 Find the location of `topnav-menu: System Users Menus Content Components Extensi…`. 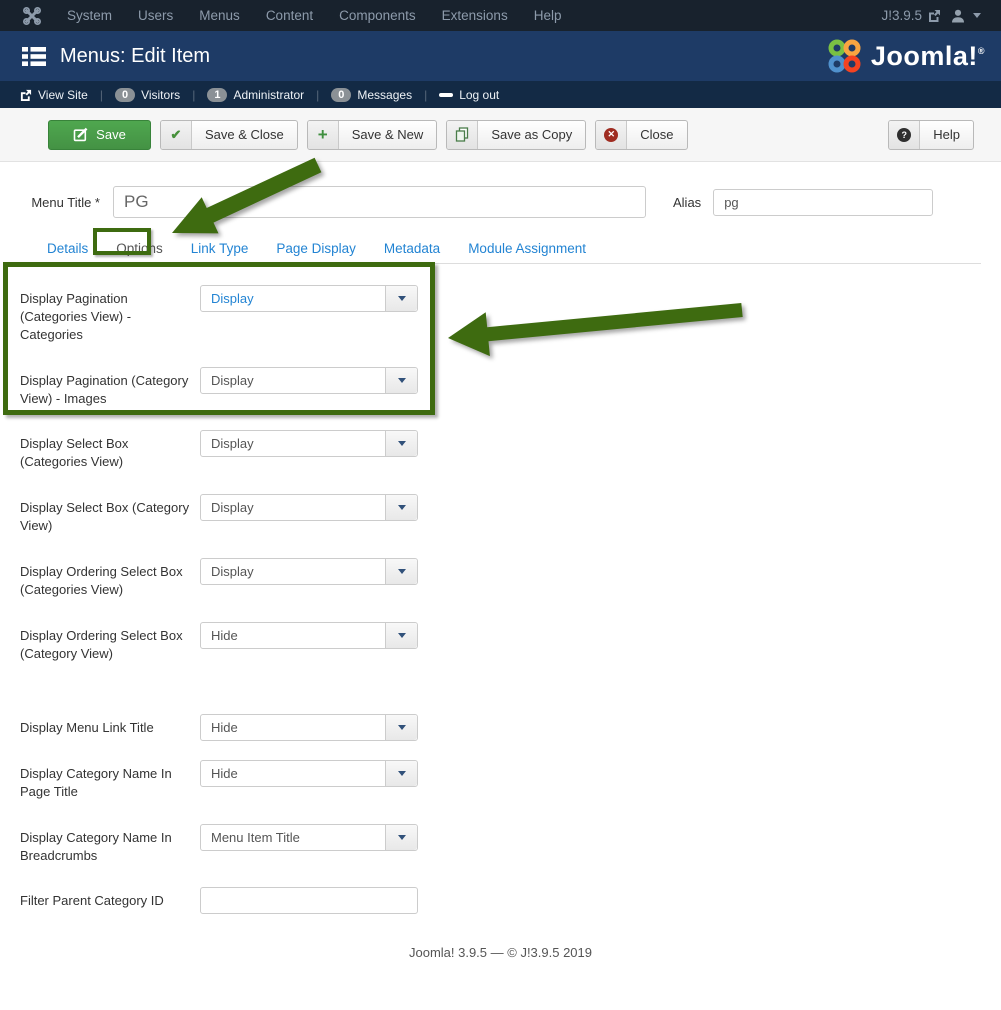

topnav-menu: System Users Menus Content Components Extensi… is located at coordinates (314, 15).